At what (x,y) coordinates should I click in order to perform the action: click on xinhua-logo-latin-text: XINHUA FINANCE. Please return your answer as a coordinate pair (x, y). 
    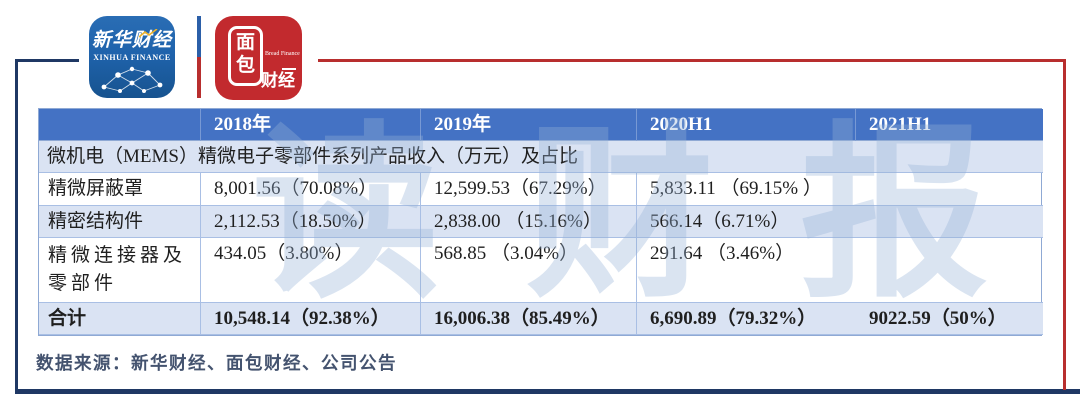
    Looking at the image, I should click on (132, 57).